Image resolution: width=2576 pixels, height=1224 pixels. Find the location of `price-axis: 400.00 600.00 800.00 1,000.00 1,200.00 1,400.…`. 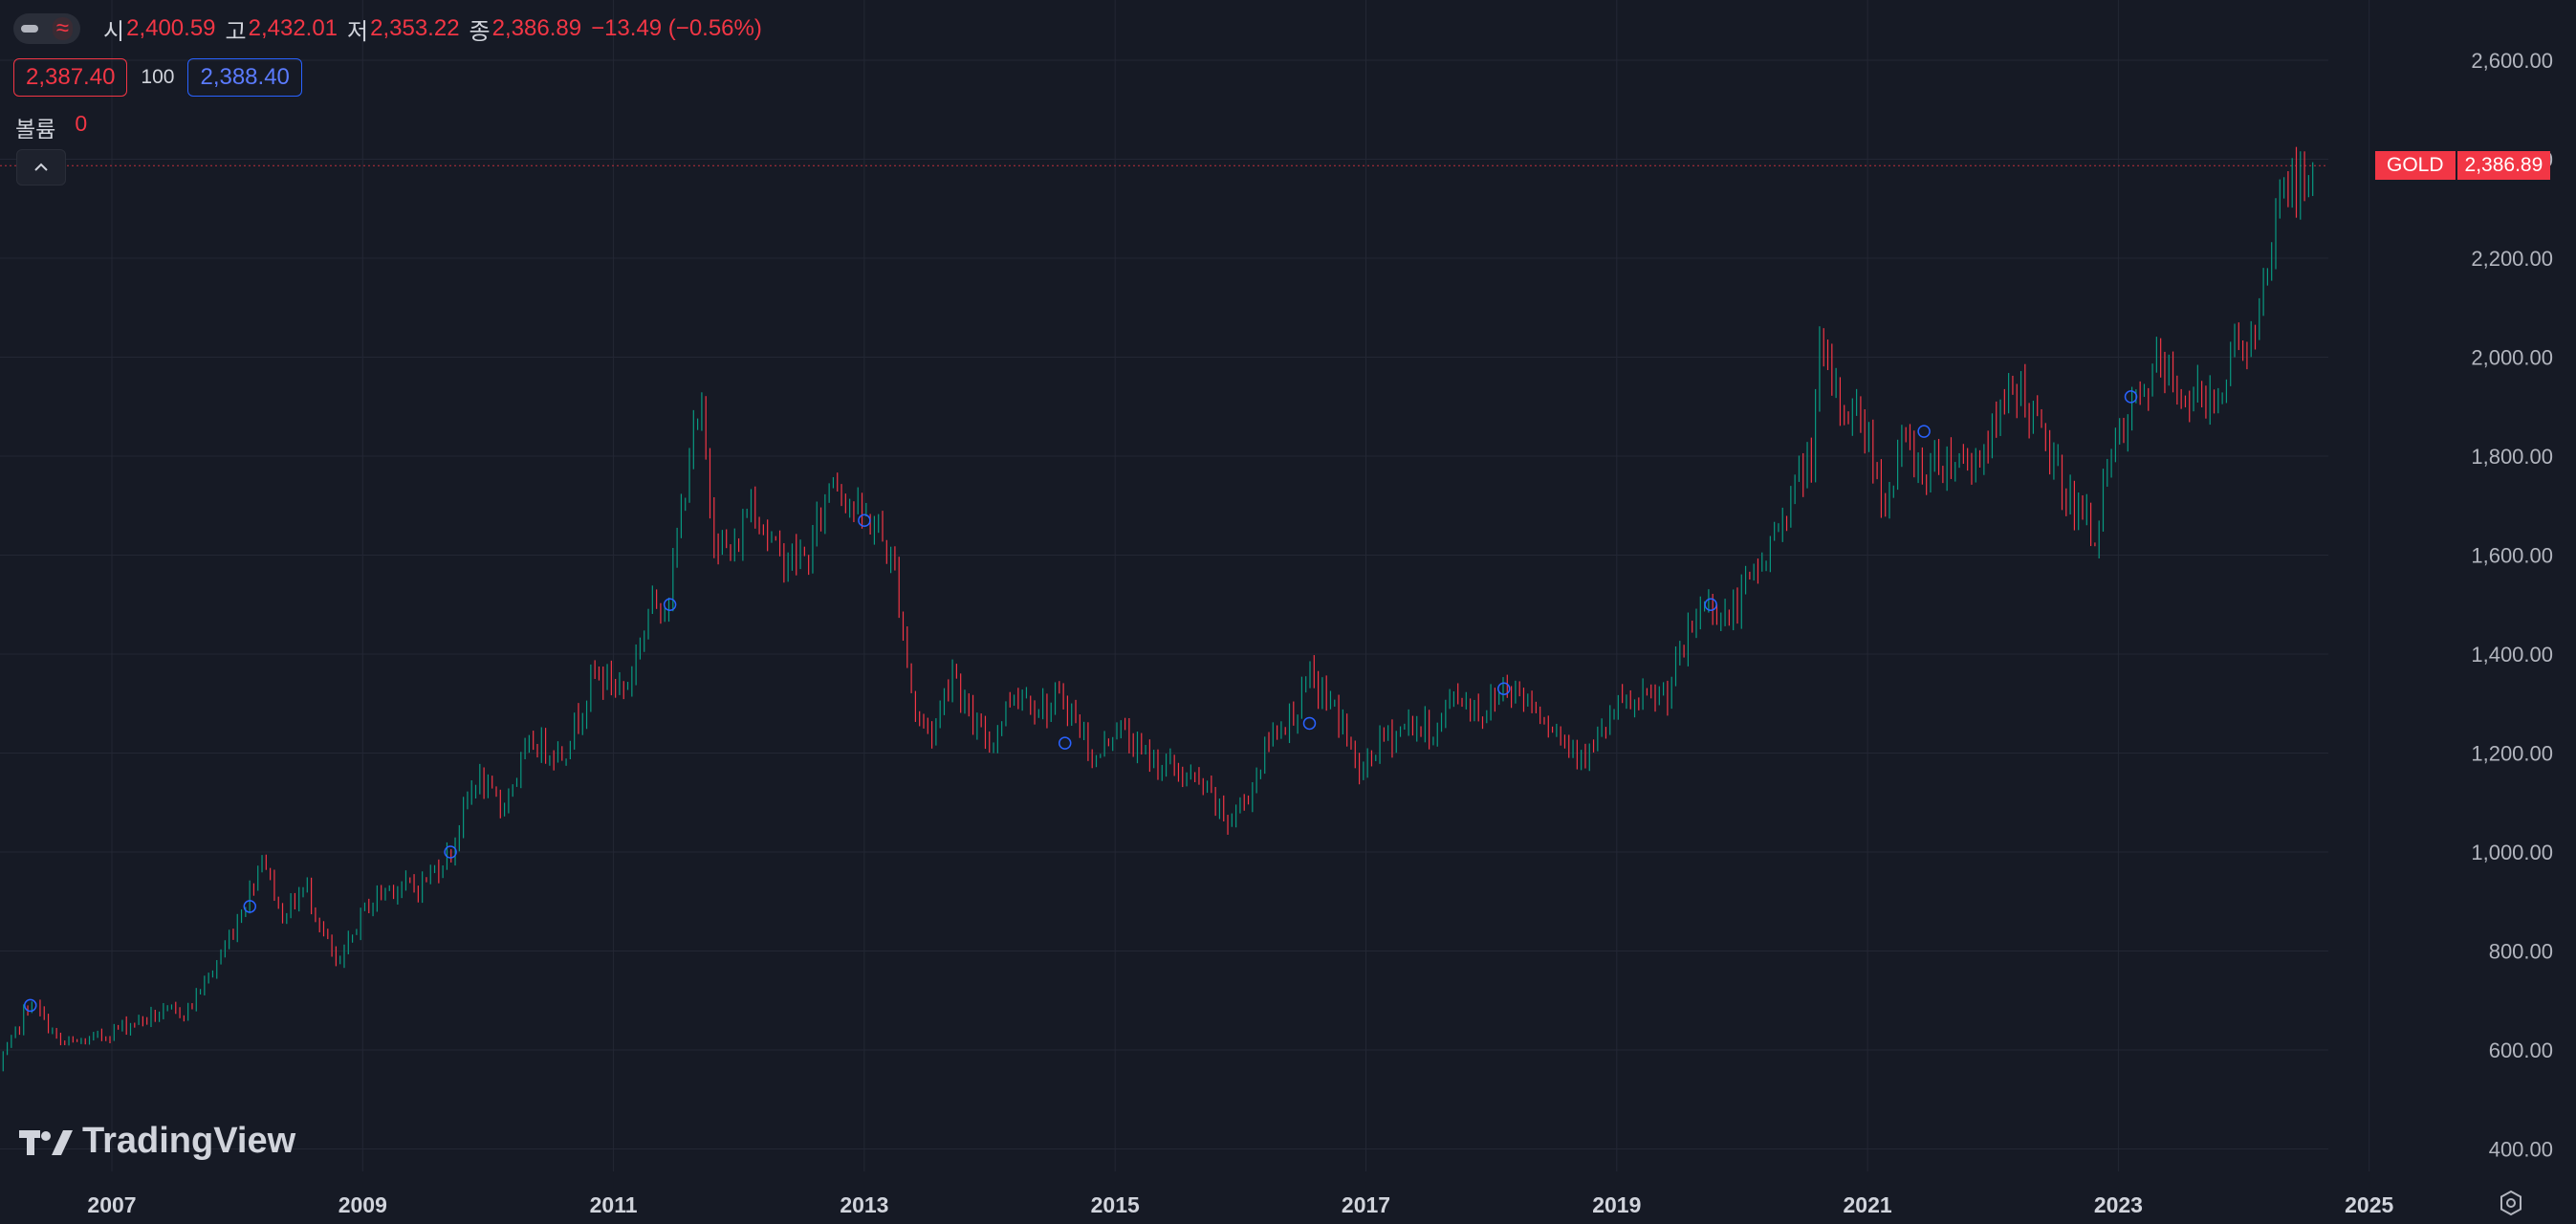

price-axis: 400.00 600.00 800.00 1,000.00 1,200.00 1,400.… is located at coordinates (2512, 606).